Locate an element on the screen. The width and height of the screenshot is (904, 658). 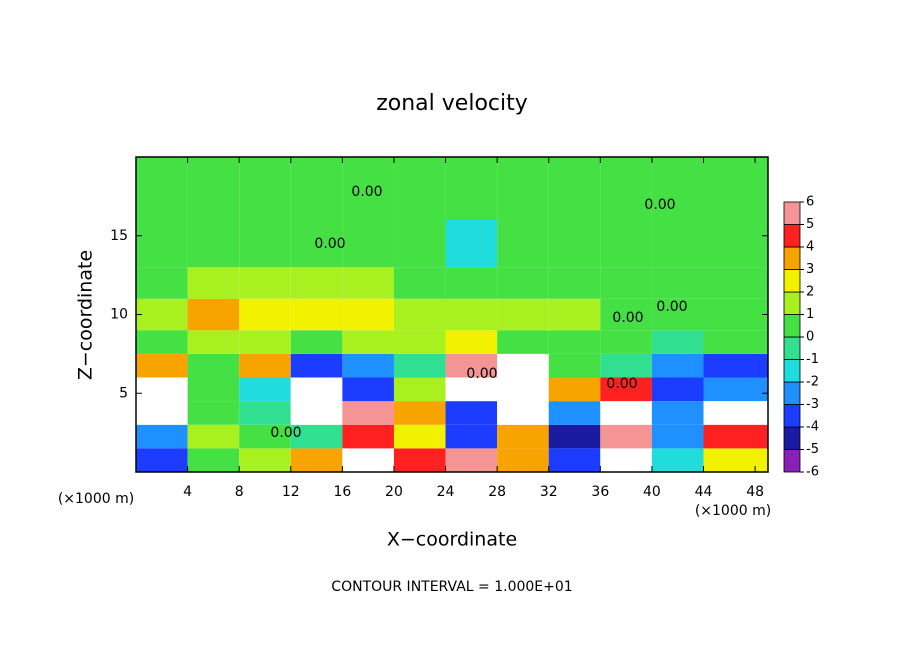
x-tick-label: 28 is located at coordinates (497, 492).